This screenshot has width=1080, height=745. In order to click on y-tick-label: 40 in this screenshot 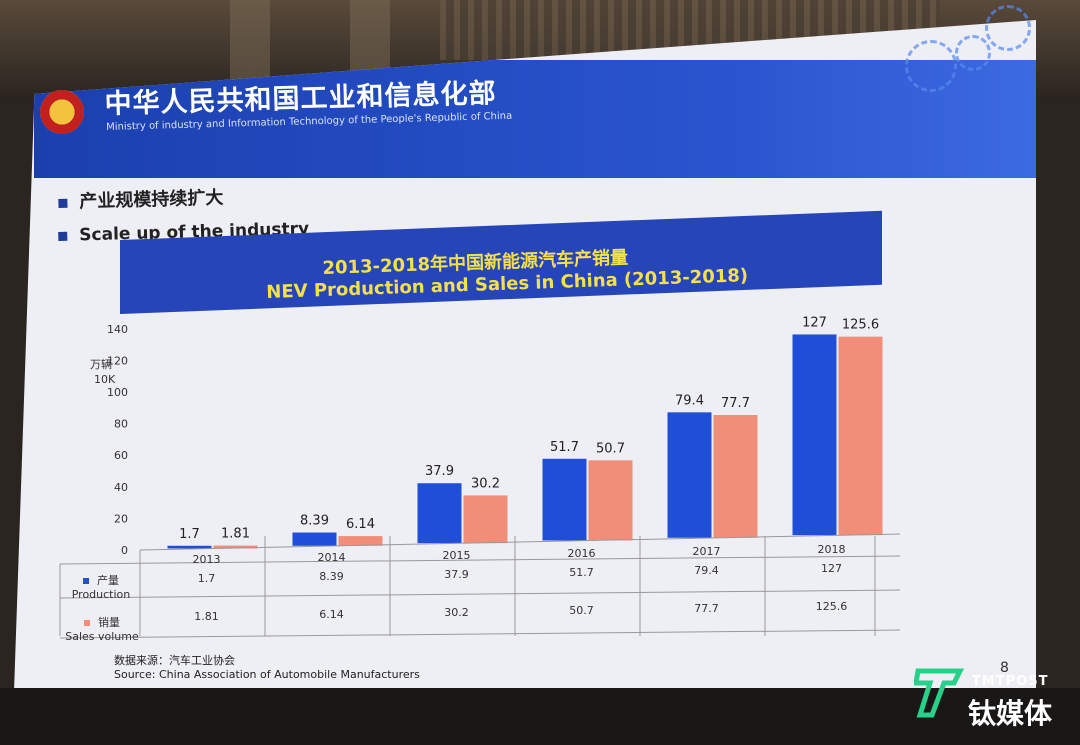, I will do `click(121, 487)`.